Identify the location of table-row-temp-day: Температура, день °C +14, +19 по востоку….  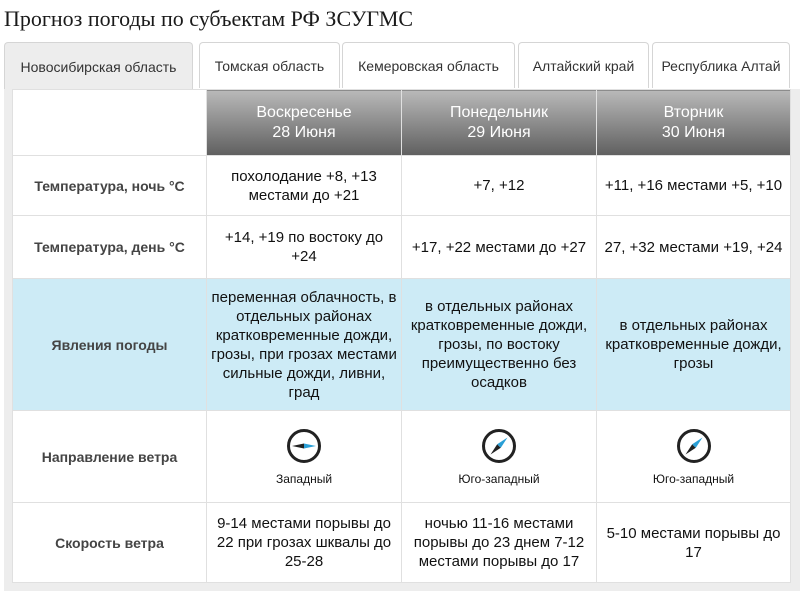
(401, 247).